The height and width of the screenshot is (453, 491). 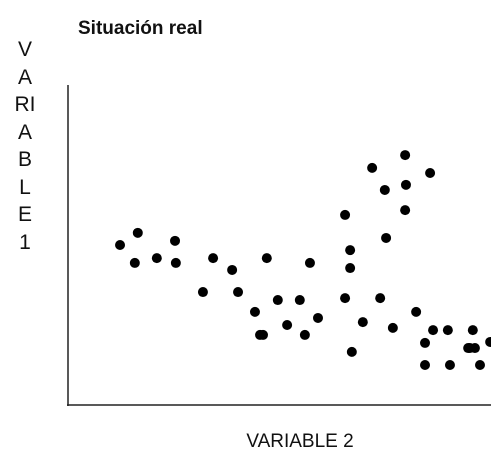 What do you see at coordinates (299, 441) in the screenshot?
I see `x-axis-label: VARIABLE 2` at bounding box center [299, 441].